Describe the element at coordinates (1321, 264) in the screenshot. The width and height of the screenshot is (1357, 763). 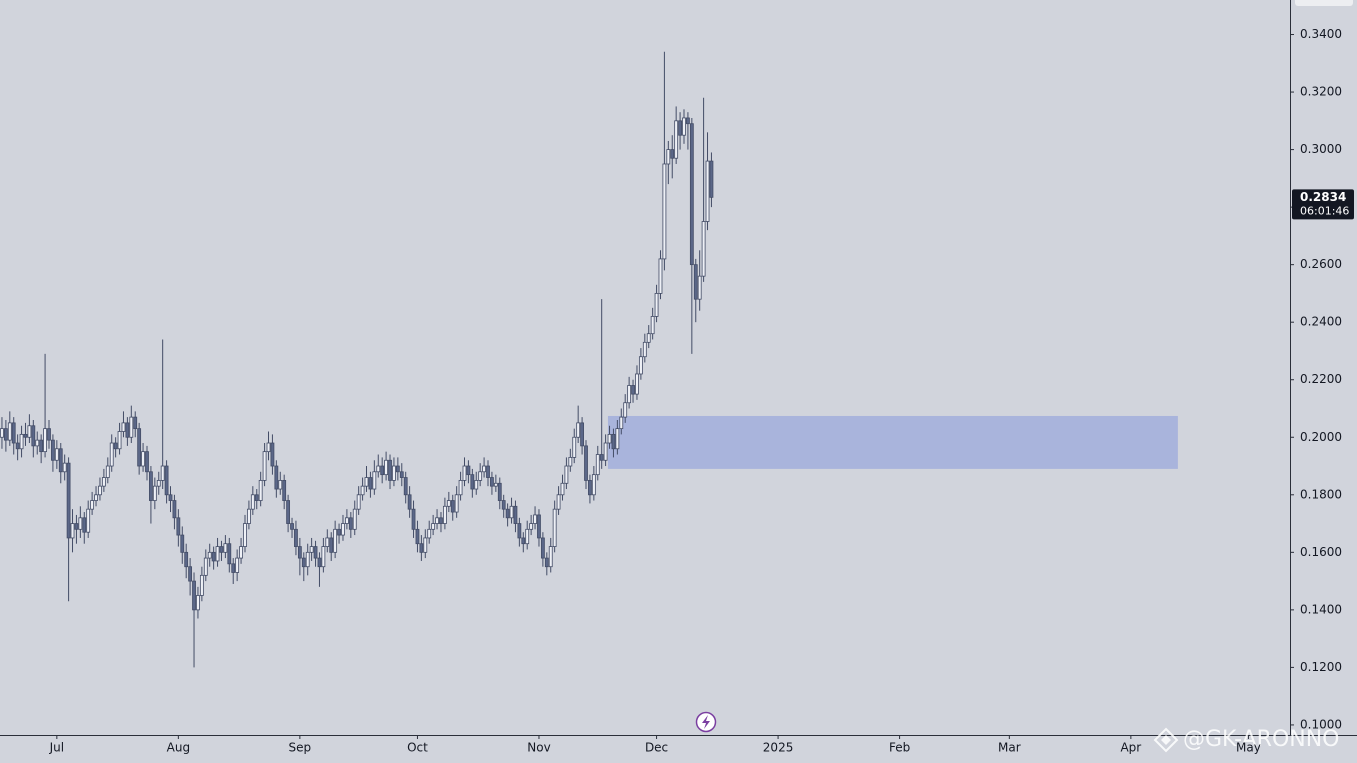
I see `y-tick-label: 0.2600` at that location.